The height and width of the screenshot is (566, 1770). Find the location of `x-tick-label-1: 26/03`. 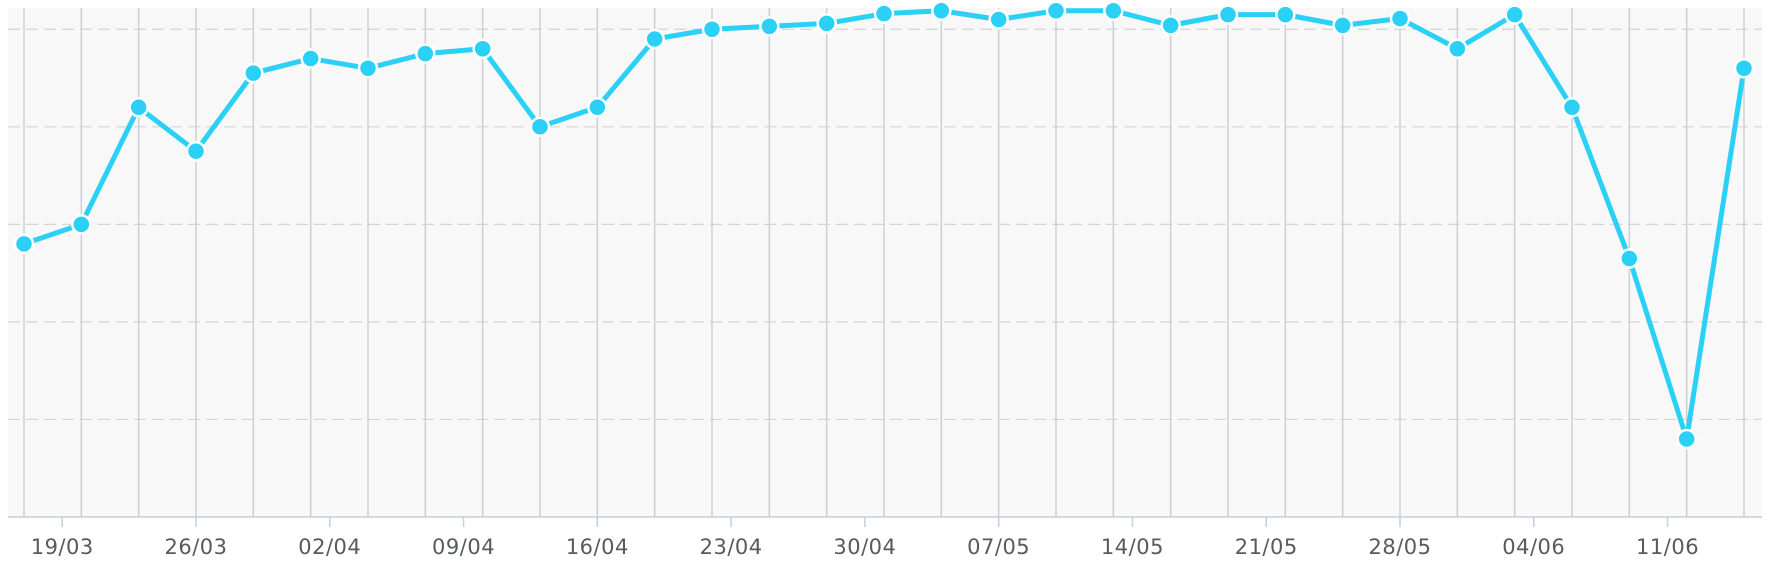

x-tick-label-1: 26/03 is located at coordinates (195, 547).